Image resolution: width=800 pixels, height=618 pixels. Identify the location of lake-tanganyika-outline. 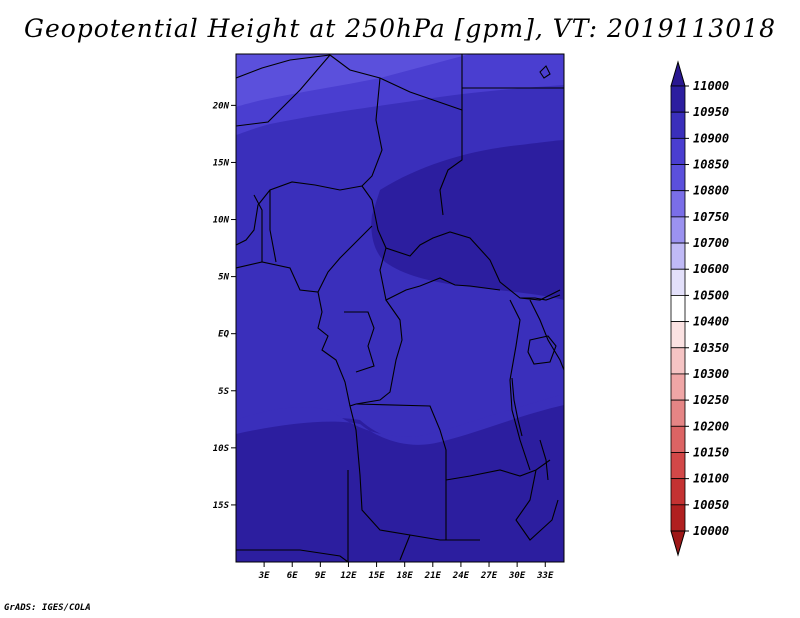
(517, 407).